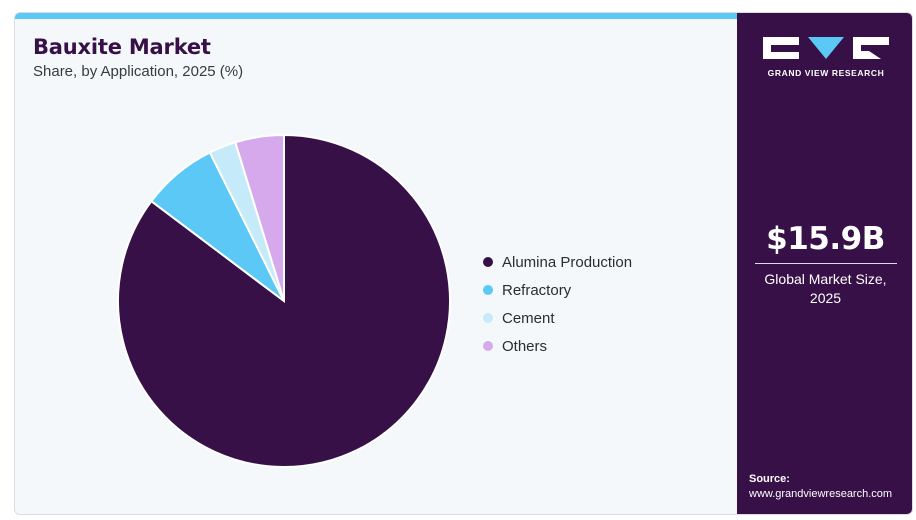  I want to click on divider, so click(825, 263).